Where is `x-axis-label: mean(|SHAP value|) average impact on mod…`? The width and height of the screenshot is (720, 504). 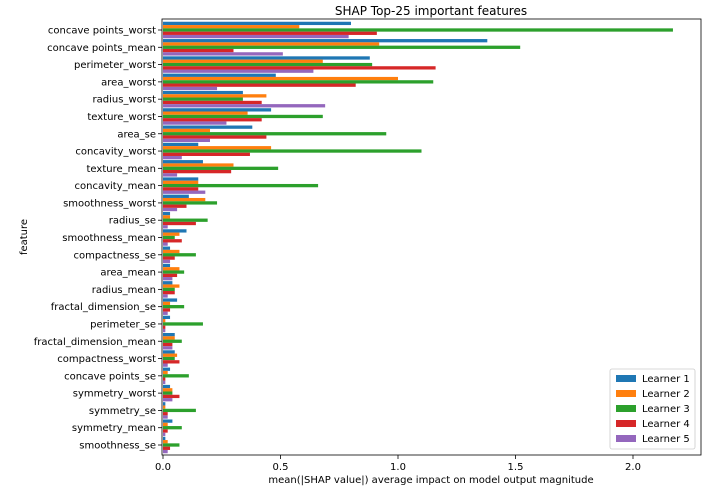 x-axis-label: mean(|SHAP value|) average impact on mod… is located at coordinates (430, 480).